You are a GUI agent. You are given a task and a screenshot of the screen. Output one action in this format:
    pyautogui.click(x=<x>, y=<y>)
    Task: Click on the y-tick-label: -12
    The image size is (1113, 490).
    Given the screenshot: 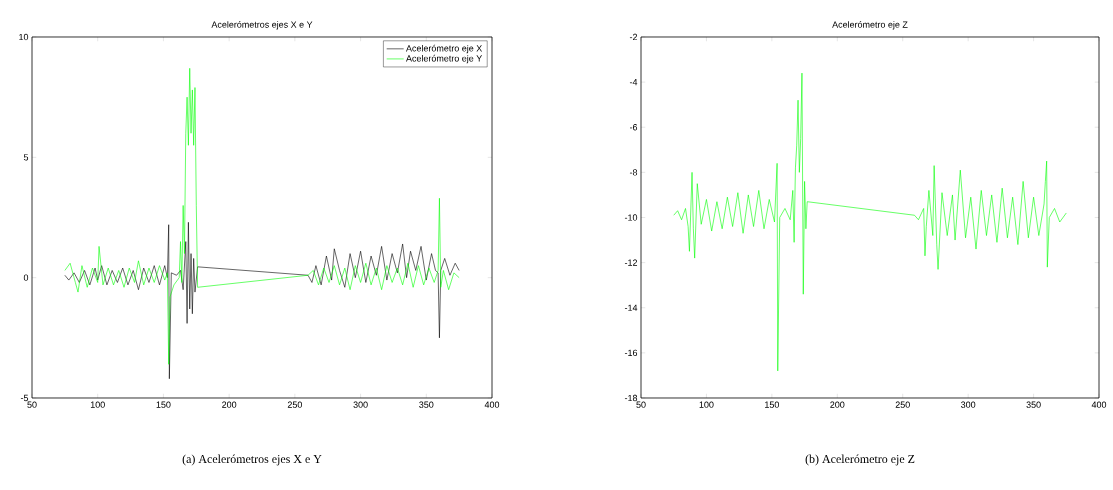 What is the action you would take?
    pyautogui.click(x=631, y=262)
    